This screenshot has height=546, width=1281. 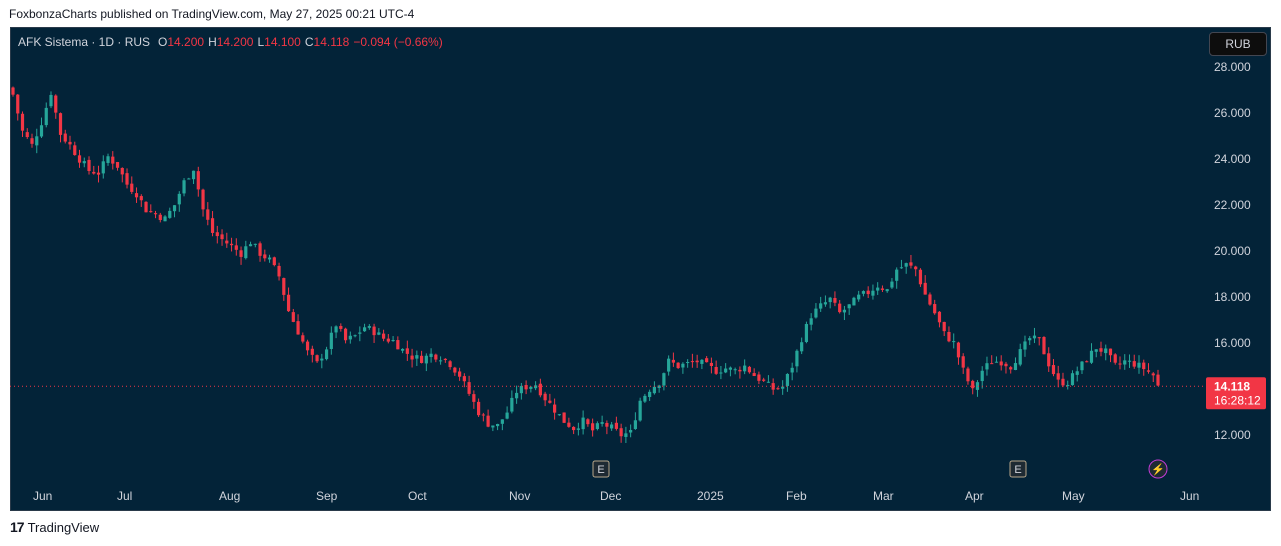 What do you see at coordinates (398, 42) in the screenshot?
I see `change-value: −0.094 (−0.66%)` at bounding box center [398, 42].